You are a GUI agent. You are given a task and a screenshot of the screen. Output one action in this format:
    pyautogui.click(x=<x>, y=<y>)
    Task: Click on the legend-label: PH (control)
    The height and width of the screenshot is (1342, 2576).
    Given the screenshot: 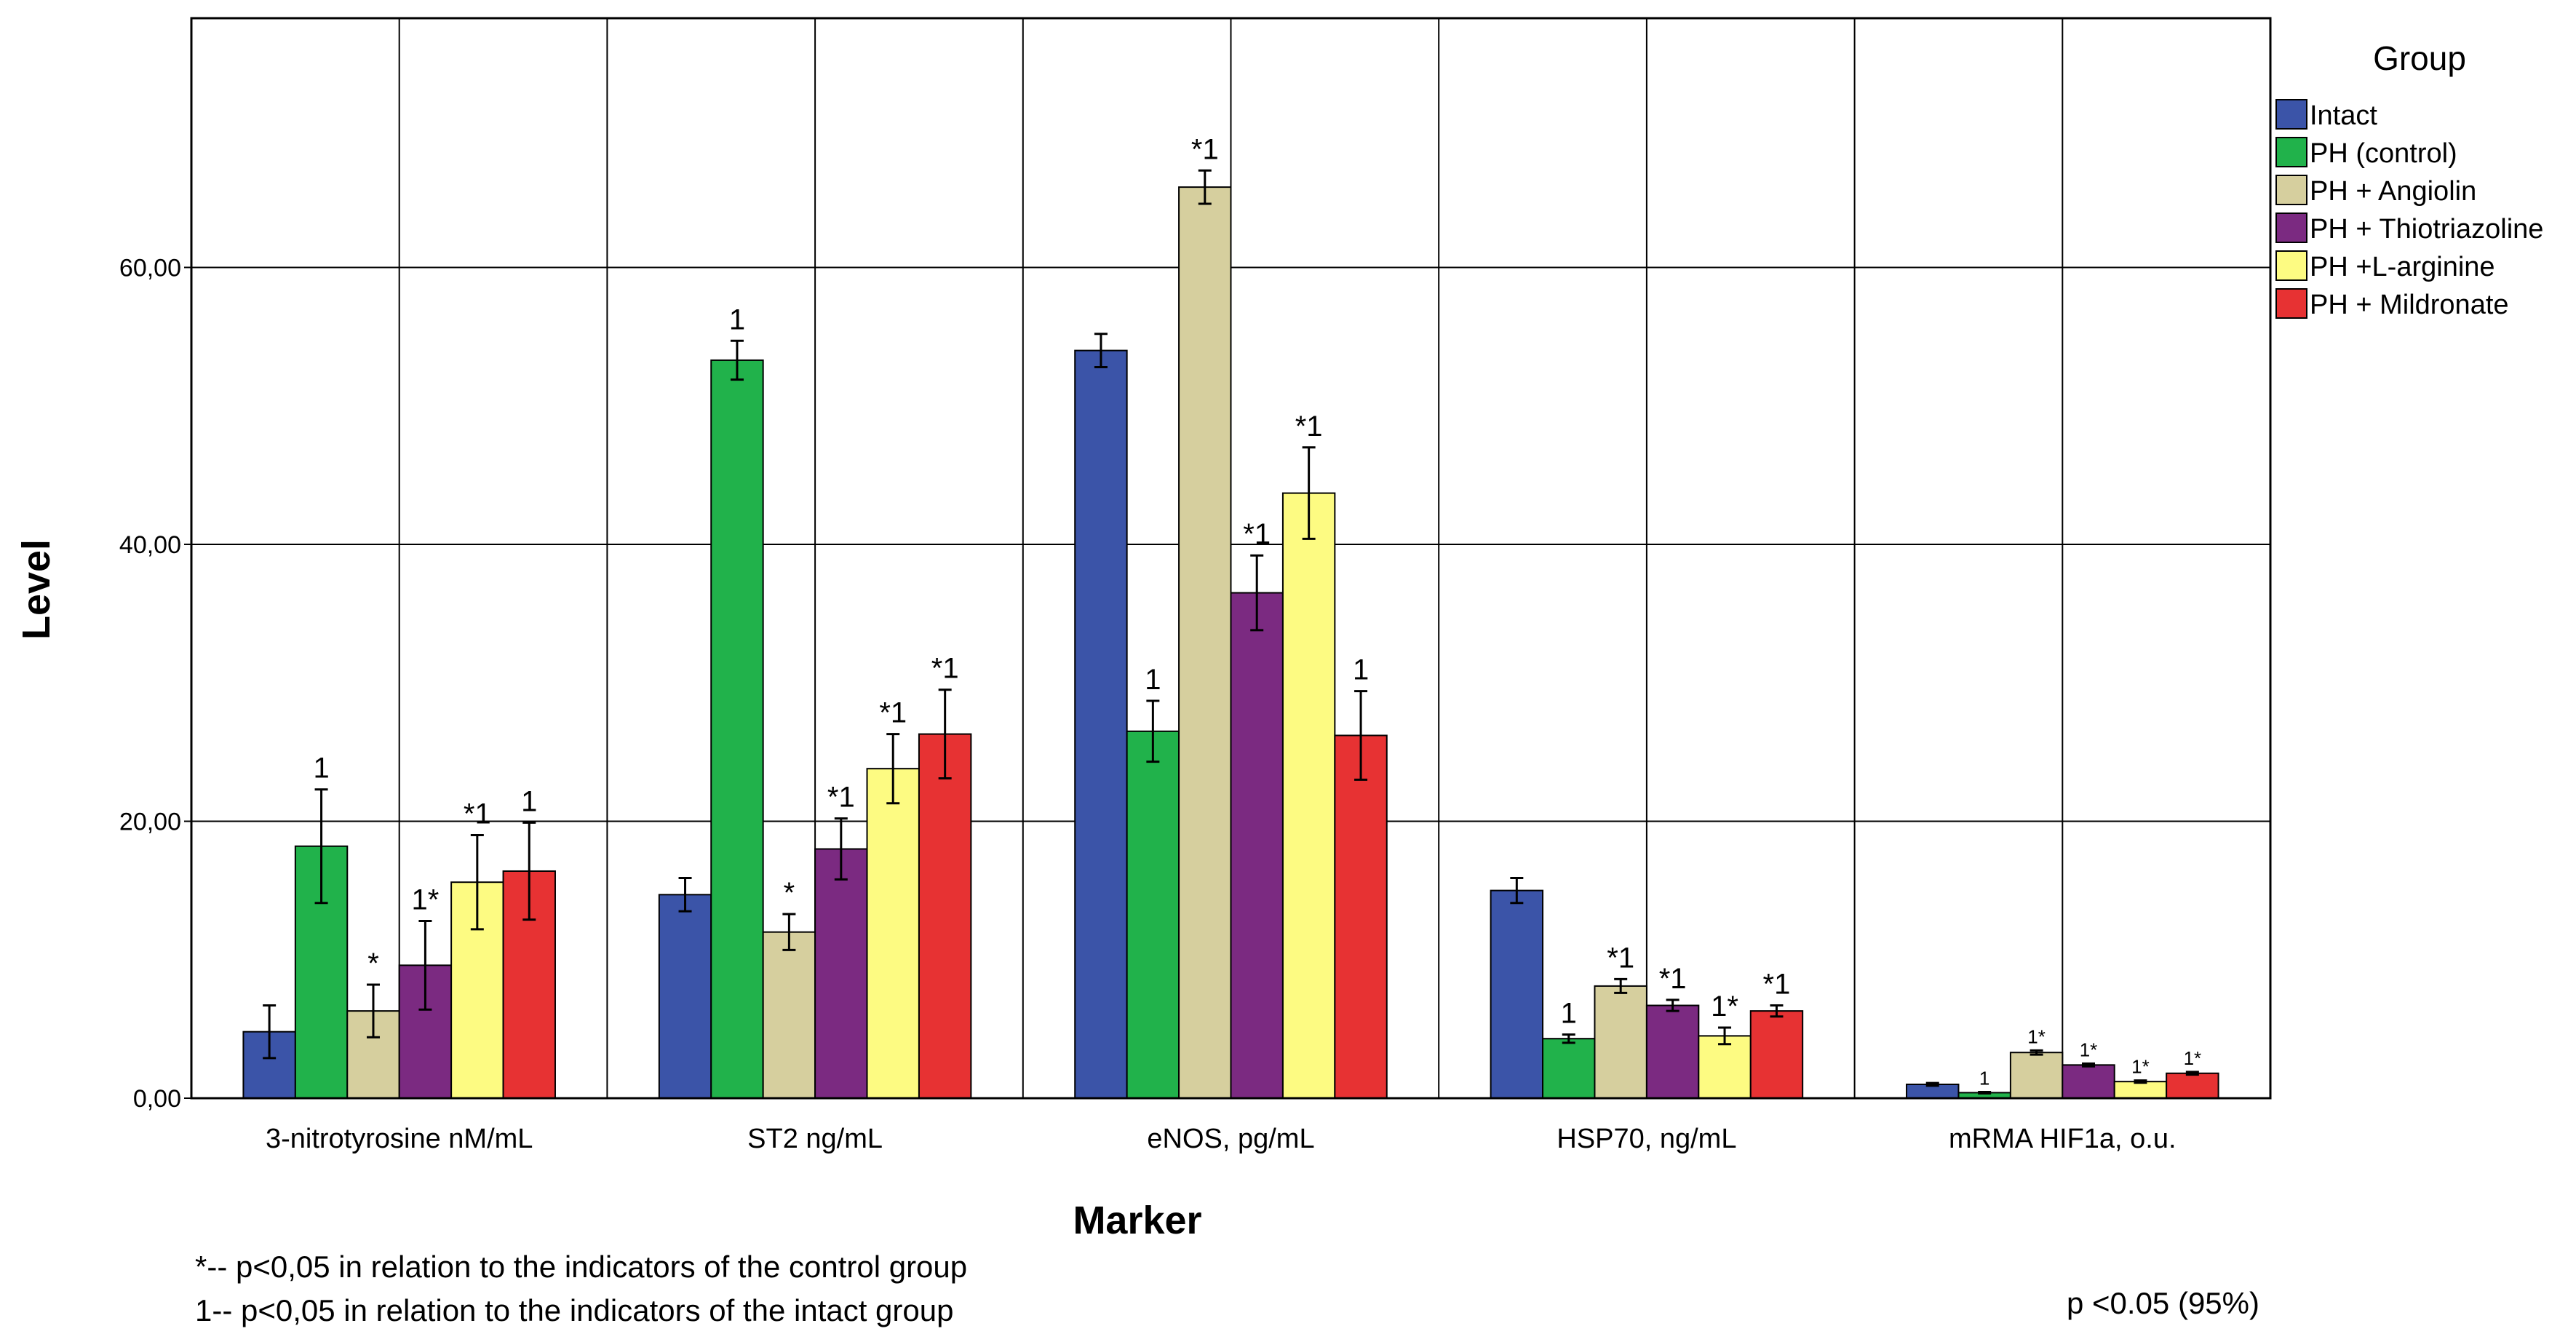 What is the action you would take?
    pyautogui.click(x=2383, y=153)
    